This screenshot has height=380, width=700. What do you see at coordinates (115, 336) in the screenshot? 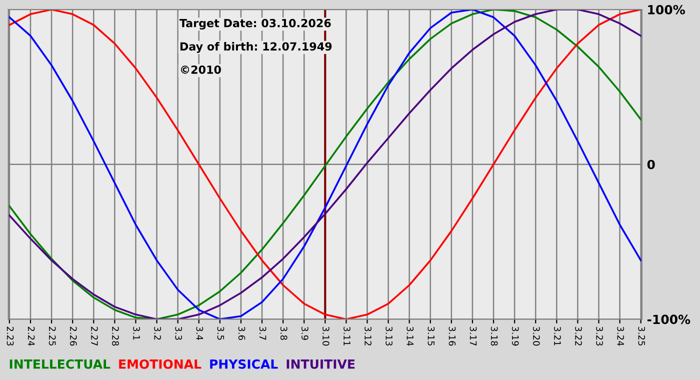
I see `x-tick-label: 2.28` at bounding box center [115, 336].